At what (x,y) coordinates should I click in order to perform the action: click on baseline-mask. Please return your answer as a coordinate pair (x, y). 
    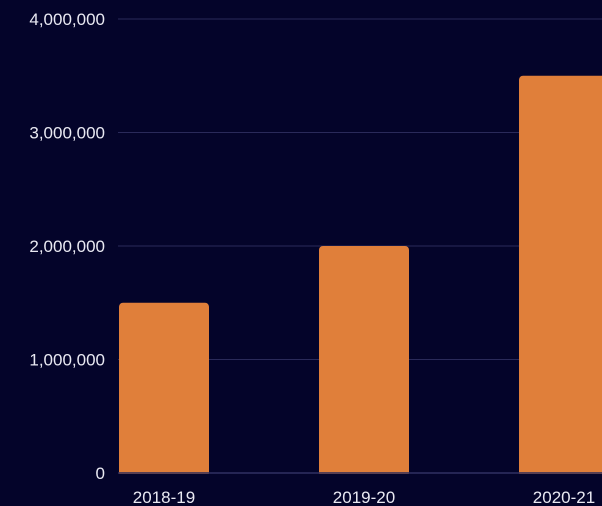
    Looking at the image, I should click on (360, 478).